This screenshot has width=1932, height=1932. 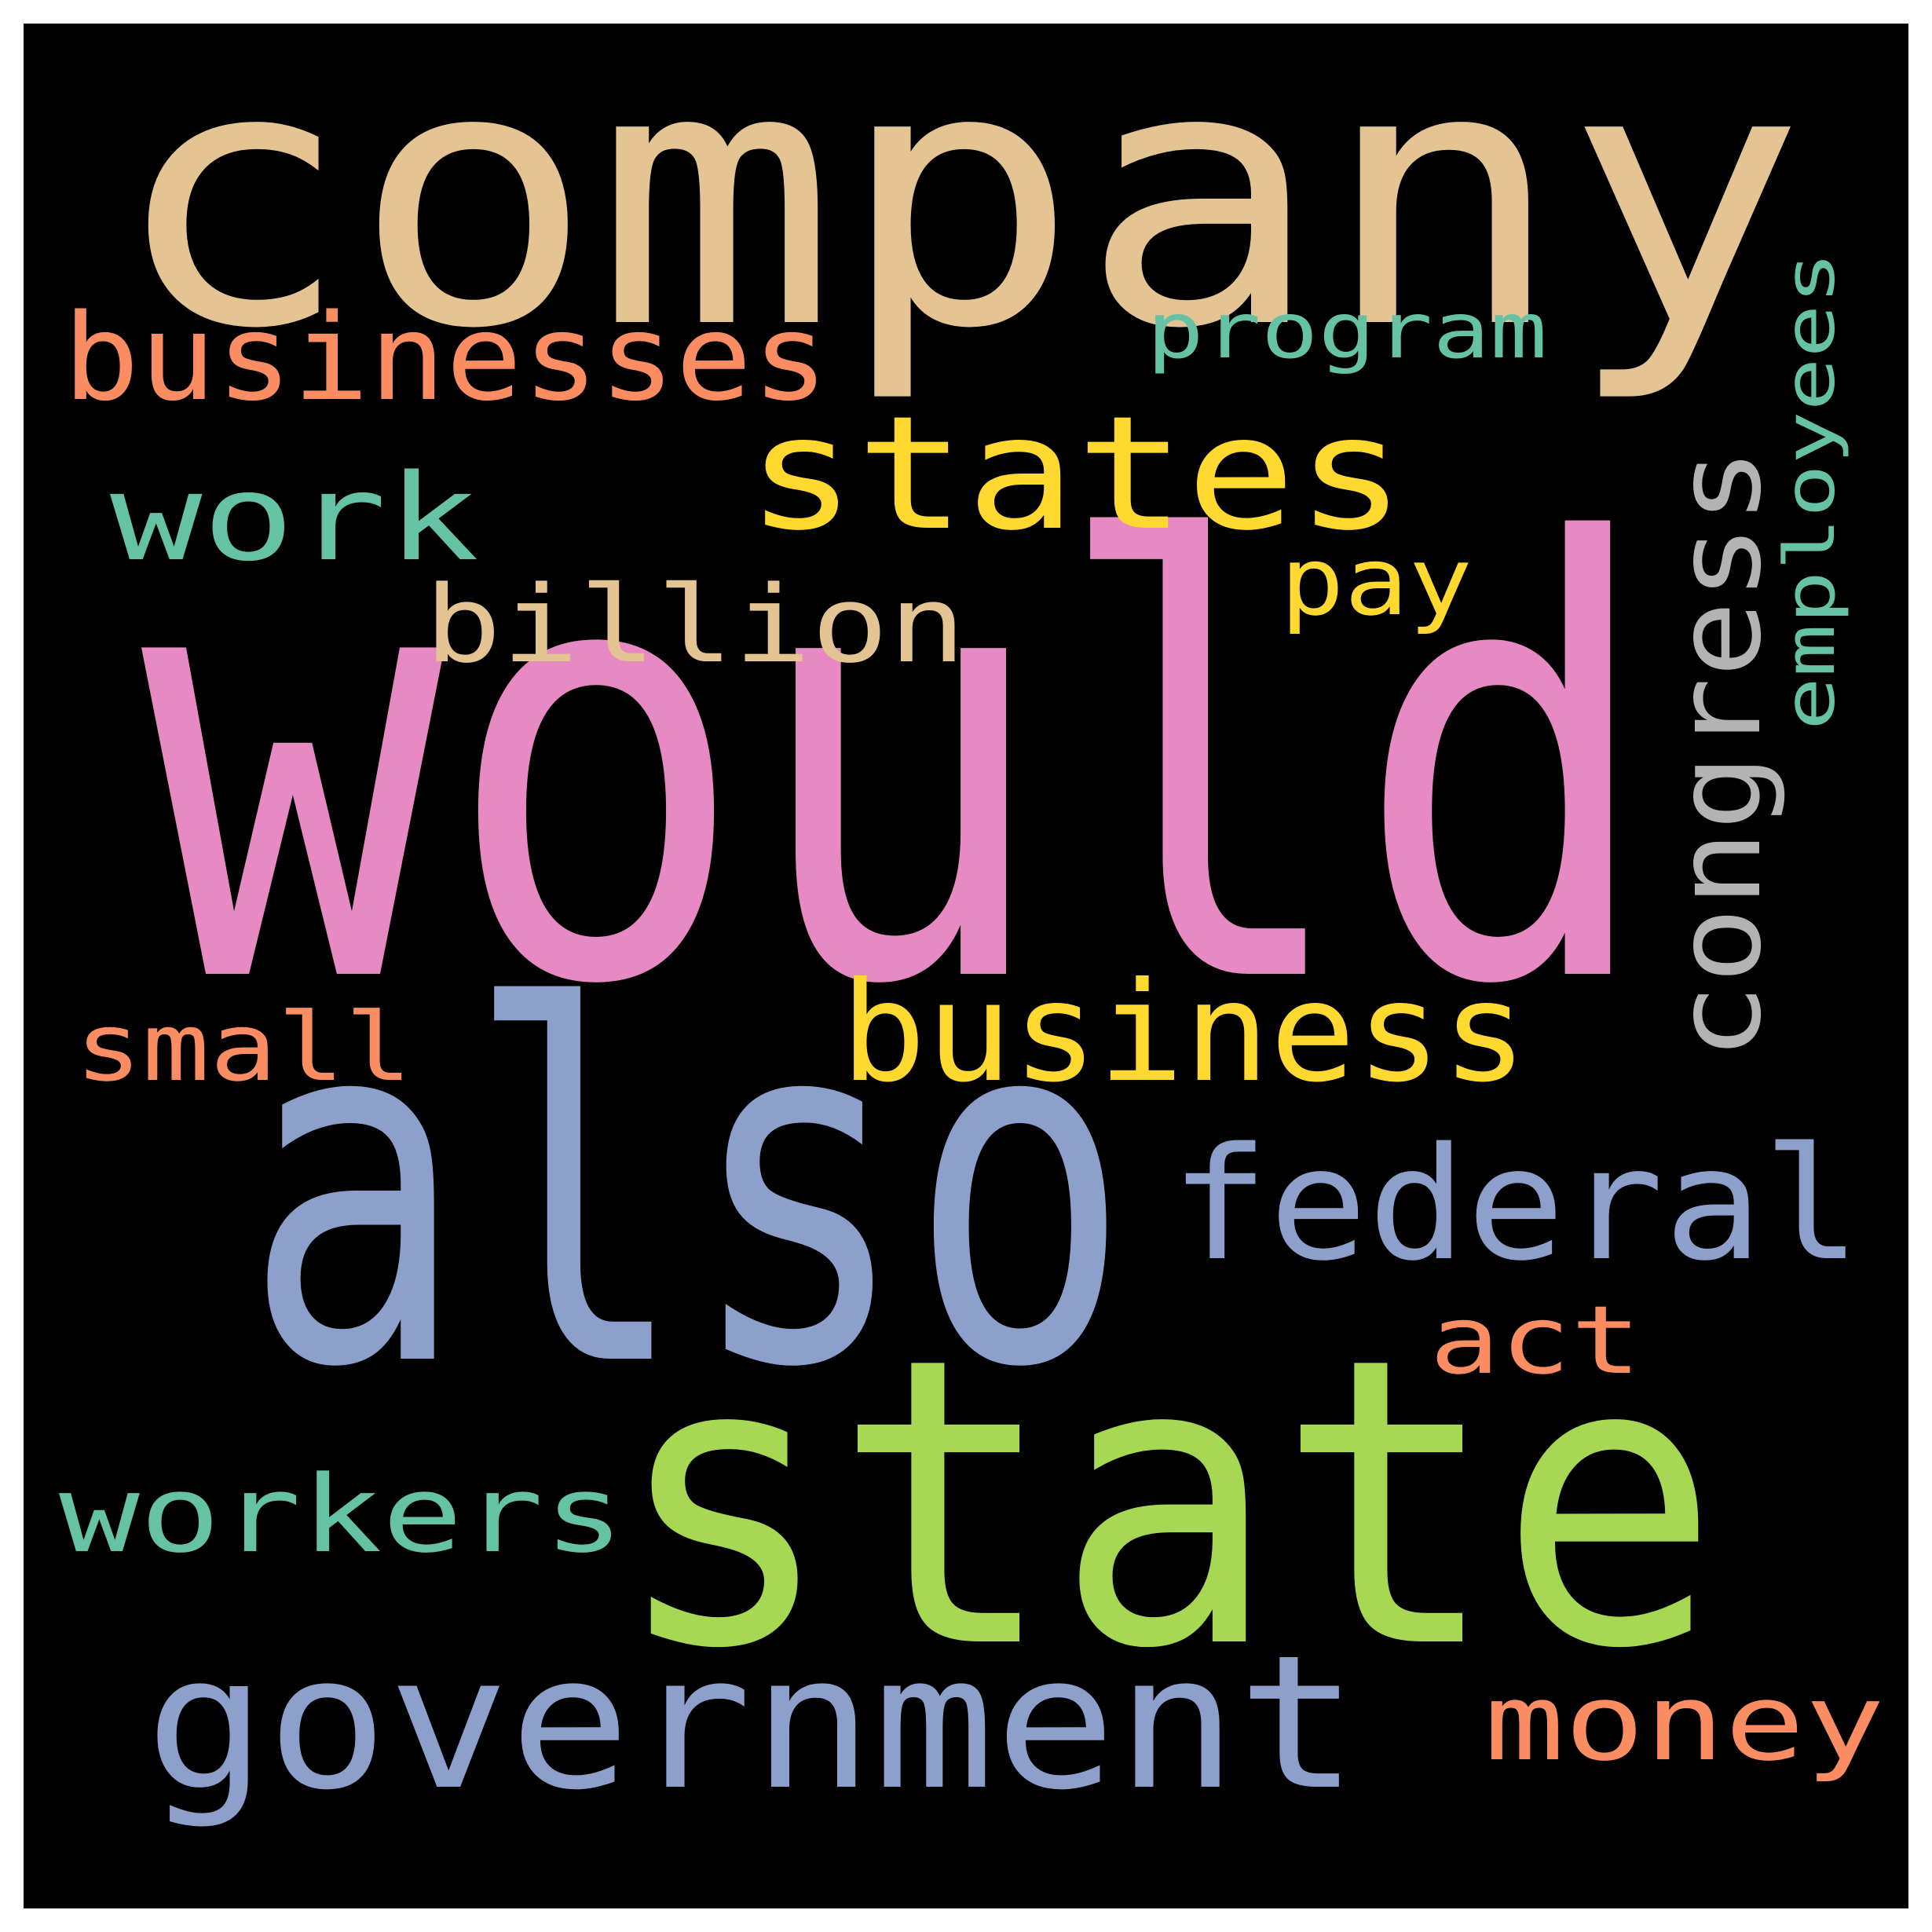 What do you see at coordinates (1076, 474) in the screenshot?
I see `word-states: states` at bounding box center [1076, 474].